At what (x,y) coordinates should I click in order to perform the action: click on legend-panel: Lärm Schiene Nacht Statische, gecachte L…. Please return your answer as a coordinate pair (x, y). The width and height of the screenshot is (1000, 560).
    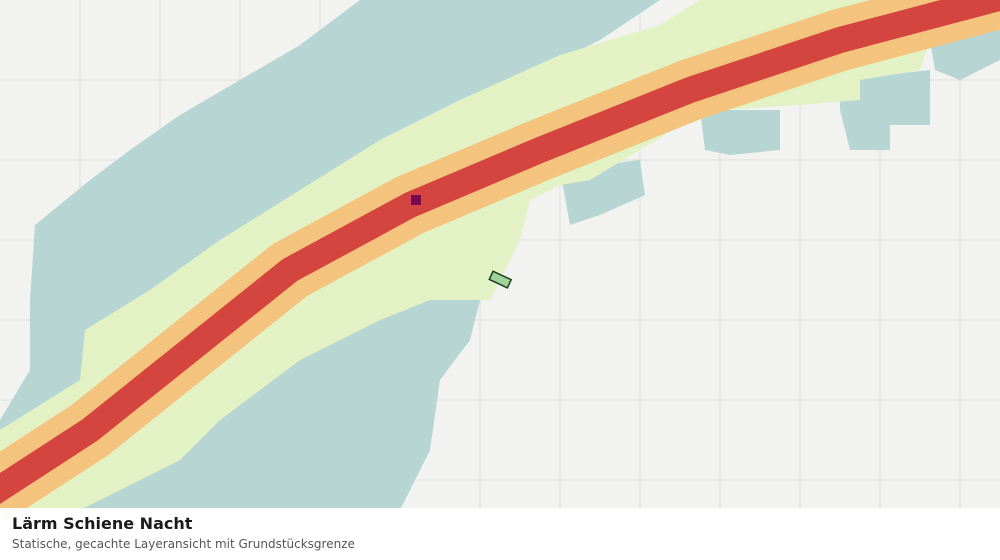
    Looking at the image, I should click on (500, 534).